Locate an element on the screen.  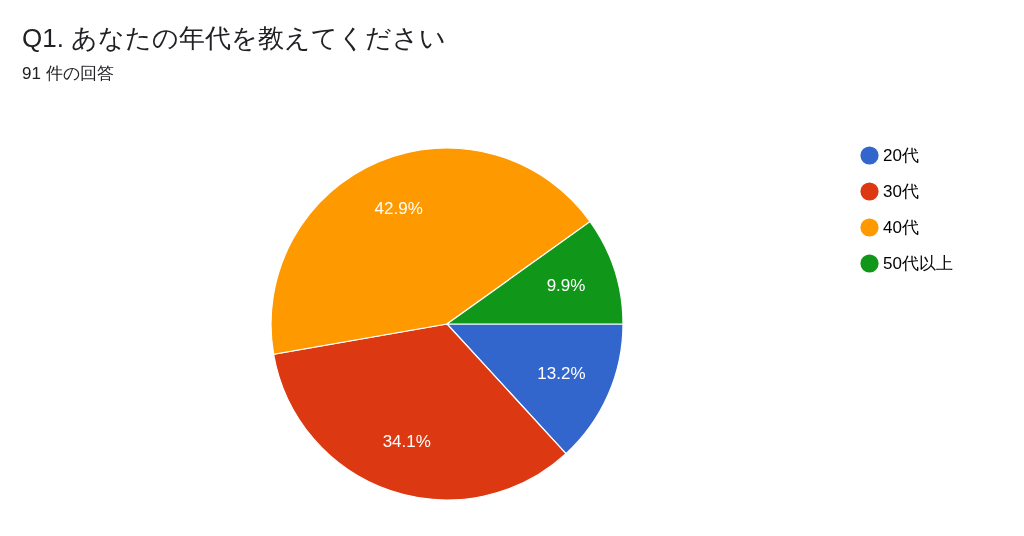
data-label: 13.2% is located at coordinates (561, 374).